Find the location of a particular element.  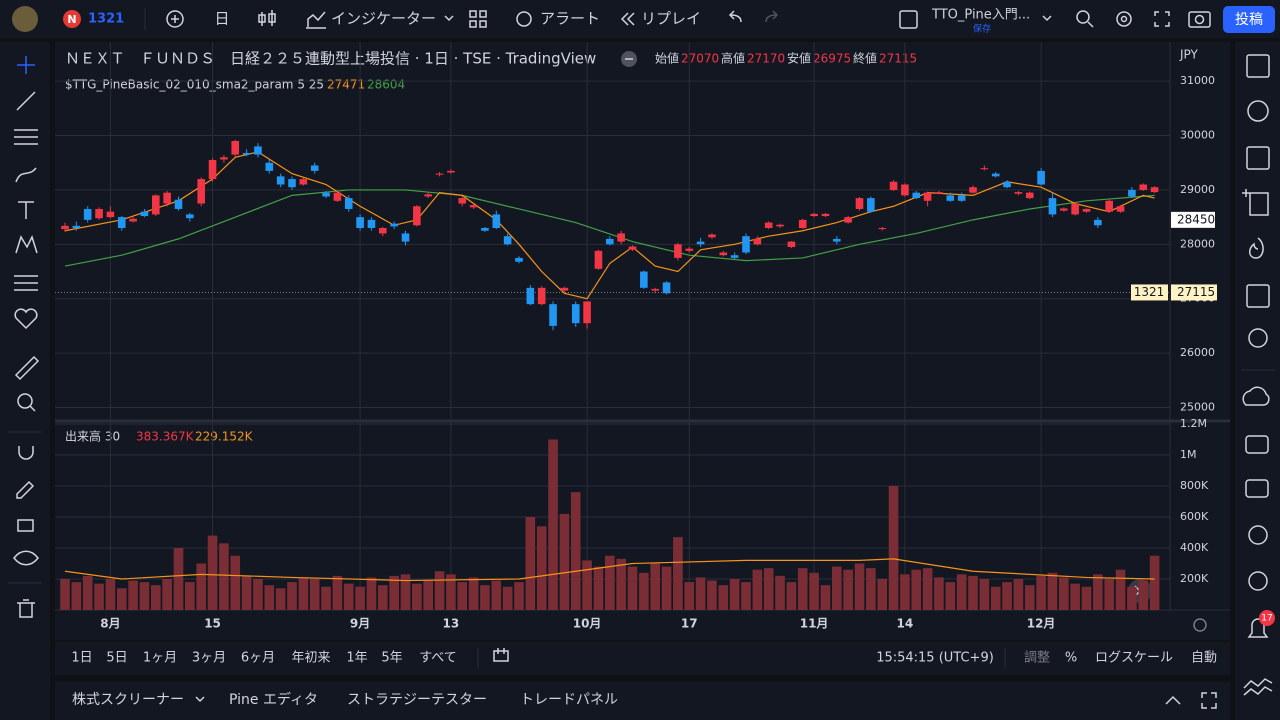

add-panel is located at coordinates (1255, 202).